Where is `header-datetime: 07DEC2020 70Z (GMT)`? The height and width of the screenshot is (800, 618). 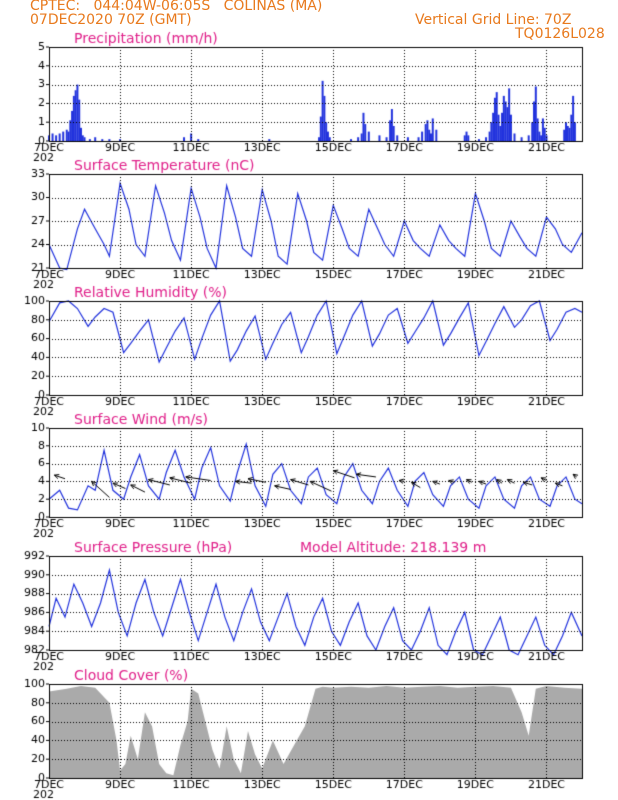 header-datetime: 07DEC2020 70Z (GMT) is located at coordinates (111, 20).